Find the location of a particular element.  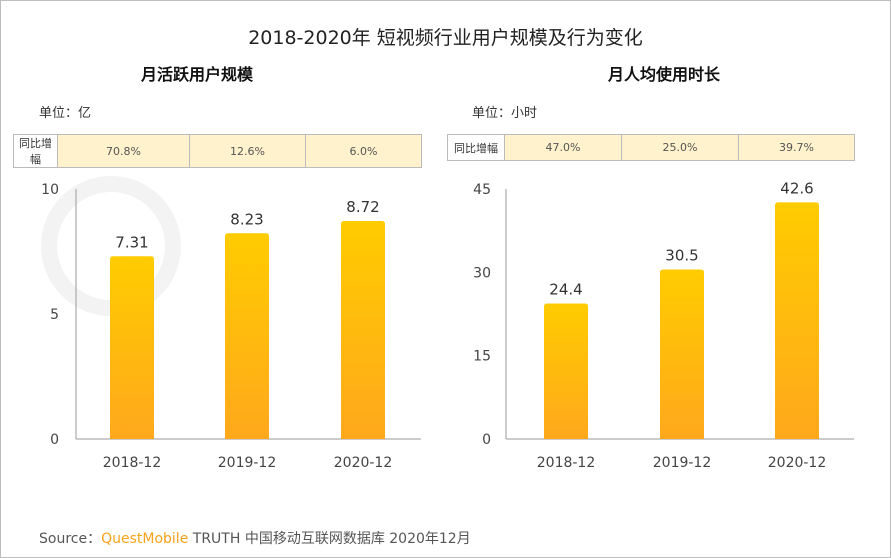

data-label: 8.72 is located at coordinates (362, 207).